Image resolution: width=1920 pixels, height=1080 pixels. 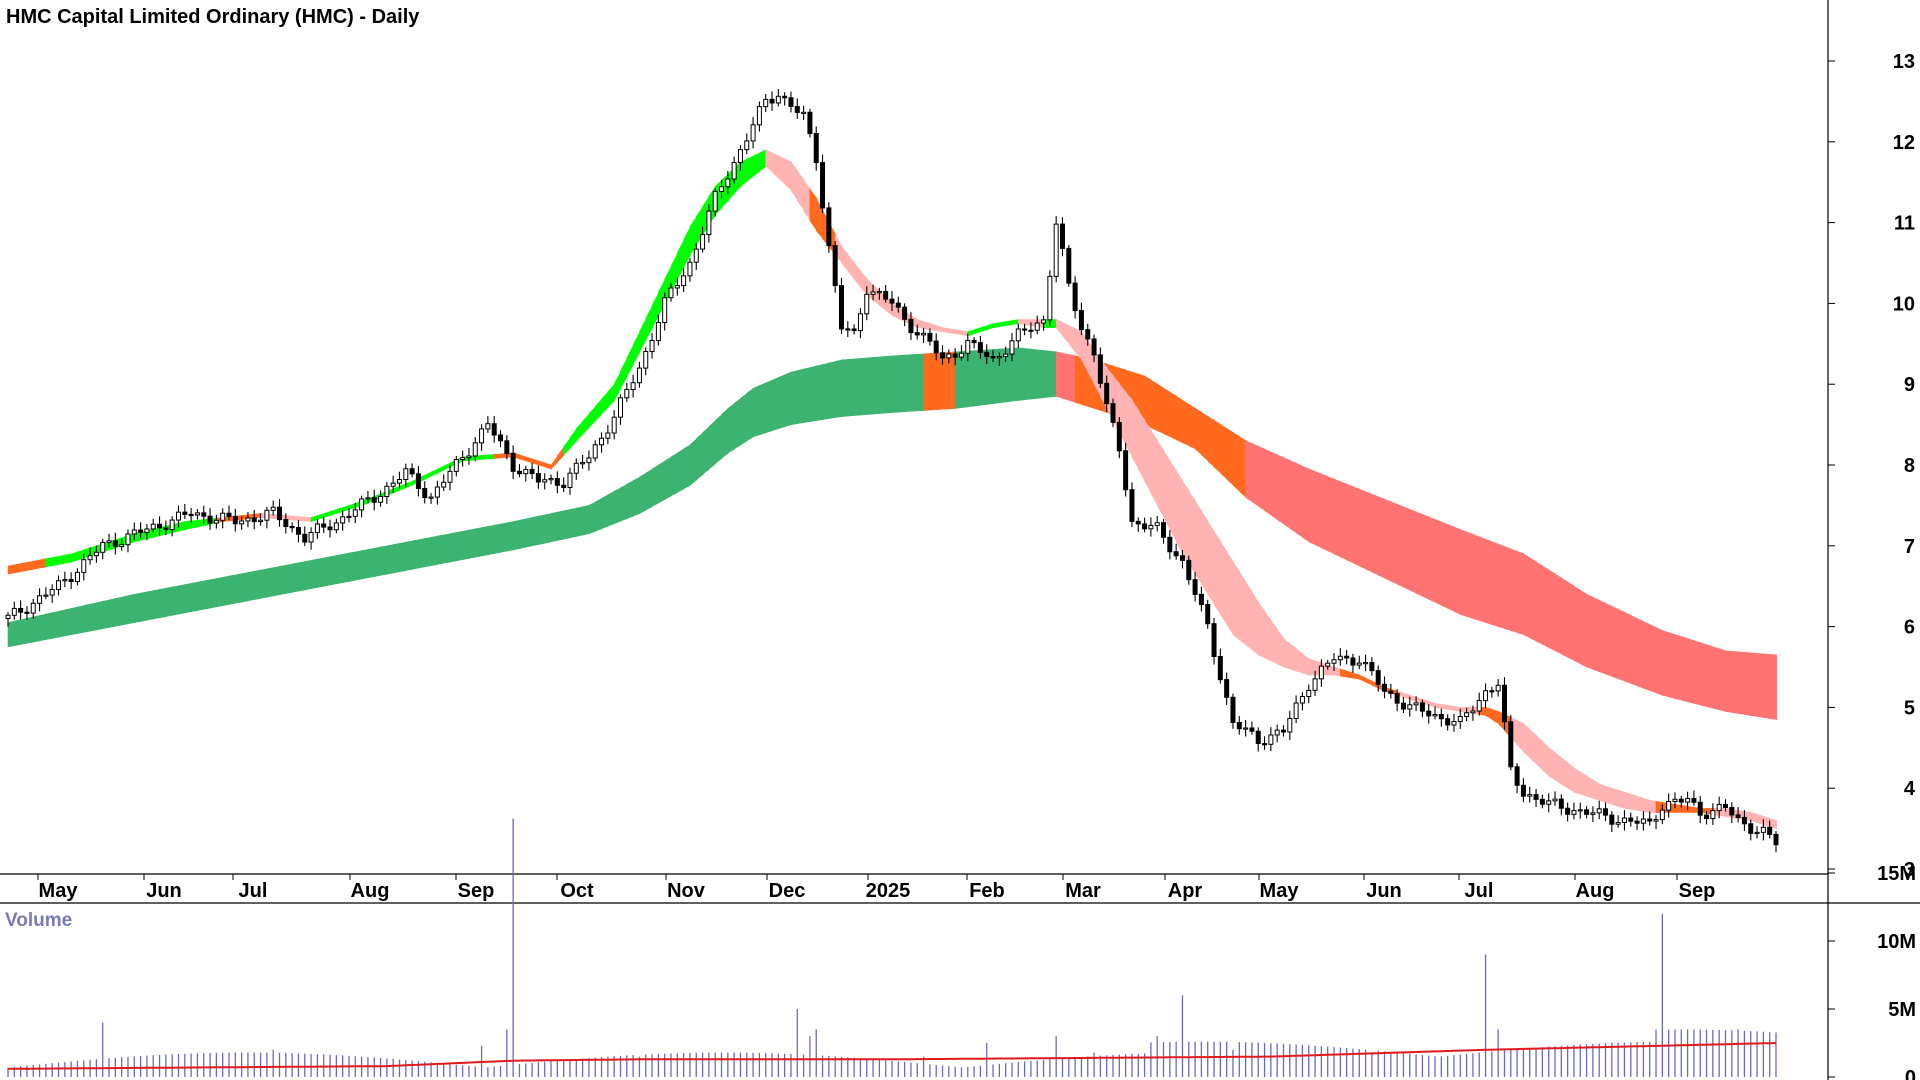 What do you see at coordinates (1896, 942) in the screenshot?
I see `volume-tick-label: 10M` at bounding box center [1896, 942].